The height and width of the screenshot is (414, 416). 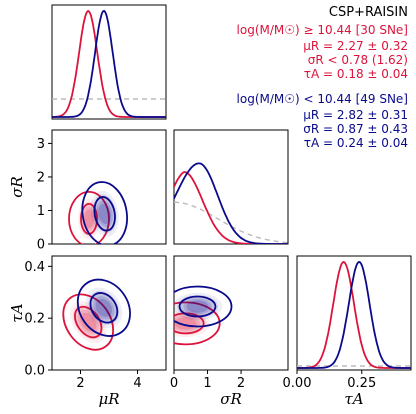 I want to click on prior-sigma-curve, so click(x=231, y=222).